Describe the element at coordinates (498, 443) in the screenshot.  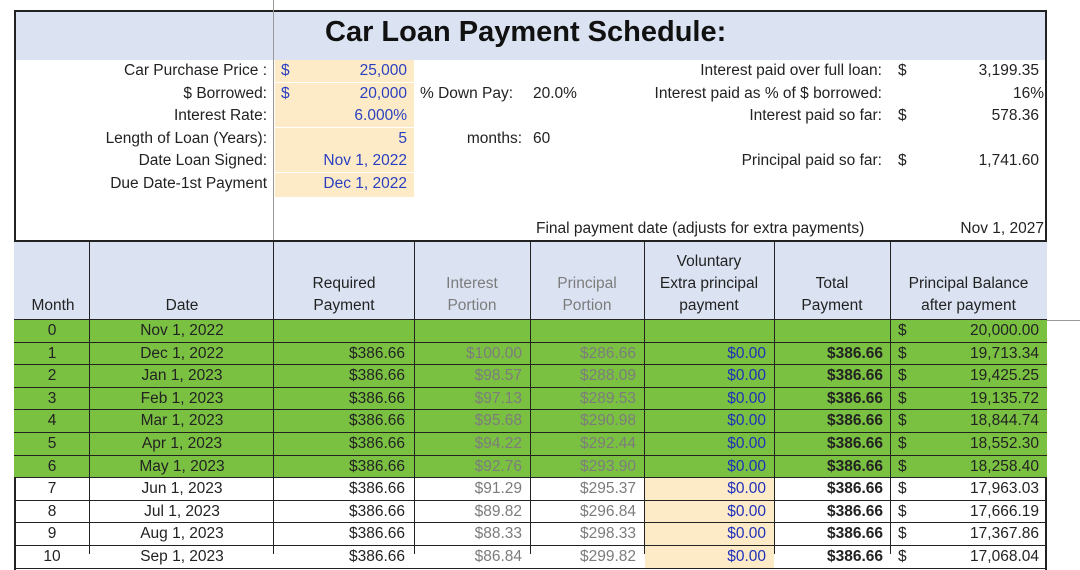
I see `interest-portion-cell: $94.22` at that location.